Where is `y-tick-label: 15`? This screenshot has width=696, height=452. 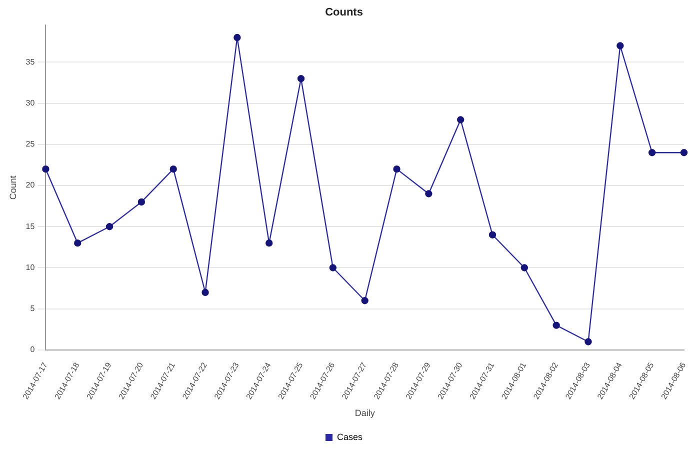 y-tick-label: 15 is located at coordinates (31, 226).